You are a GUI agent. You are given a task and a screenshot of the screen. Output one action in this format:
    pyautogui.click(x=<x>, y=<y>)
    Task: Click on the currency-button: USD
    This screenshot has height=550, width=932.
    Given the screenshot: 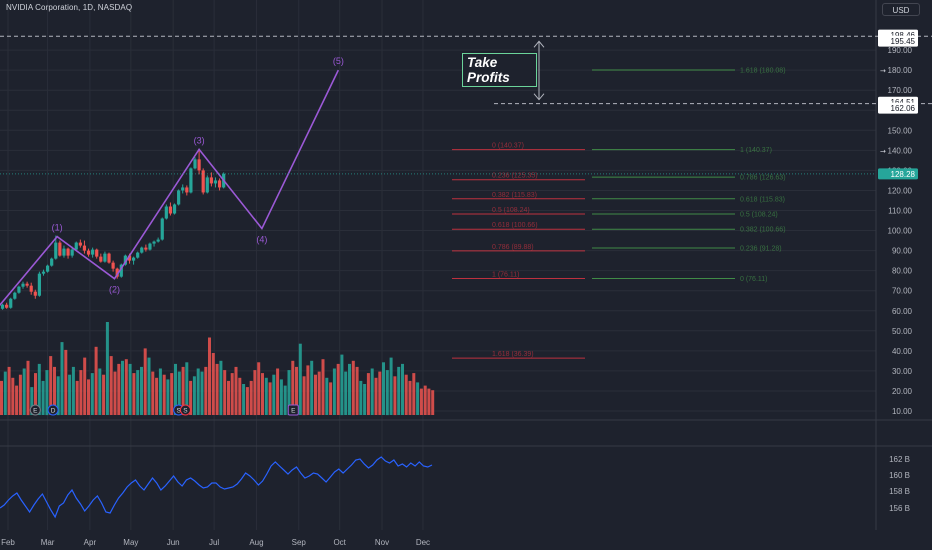 What is the action you would take?
    pyautogui.click(x=901, y=9)
    